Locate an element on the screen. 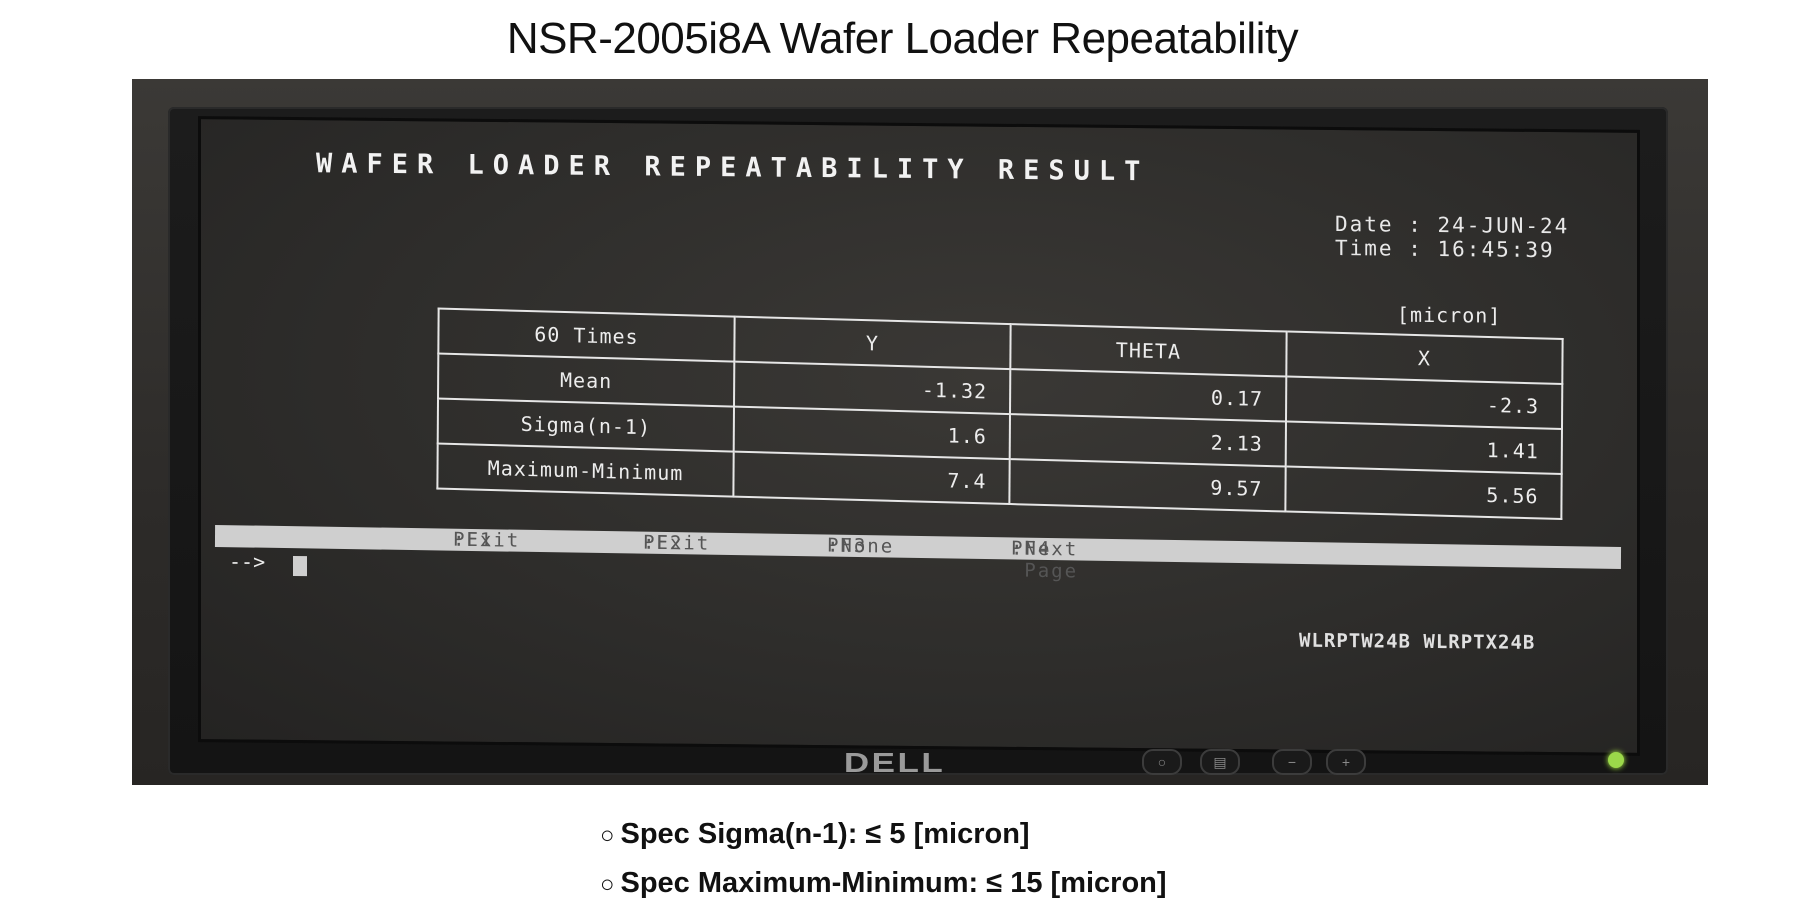 The width and height of the screenshot is (1805, 917). pf-key-action: None is located at coordinates (867, 546).